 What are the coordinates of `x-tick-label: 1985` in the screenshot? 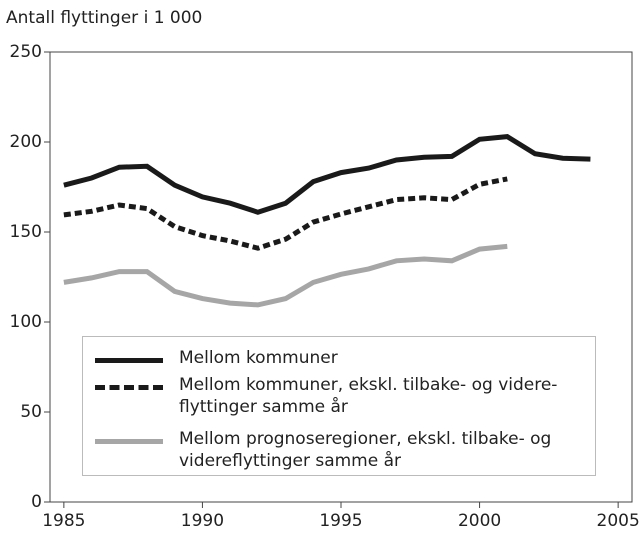 It's located at (63, 521).